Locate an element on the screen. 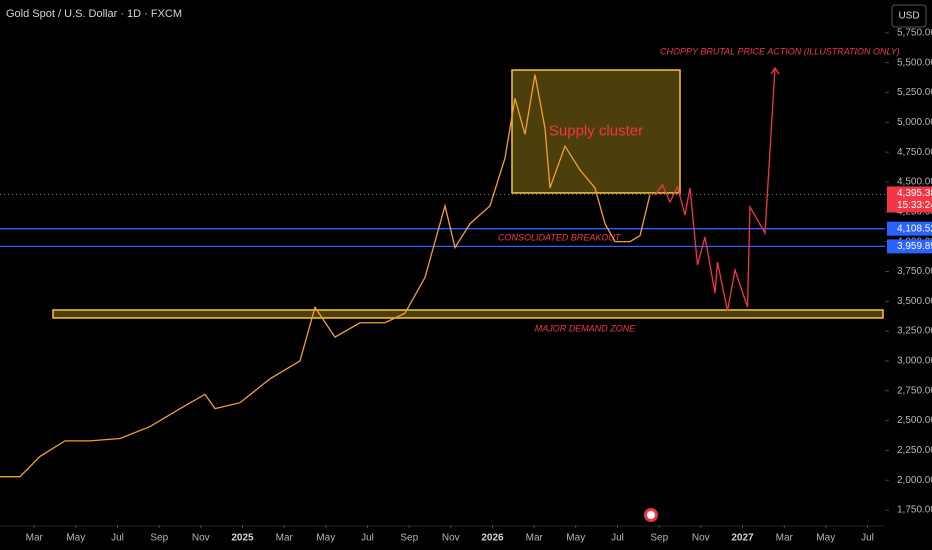  event-icon-inner is located at coordinates (651, 515).